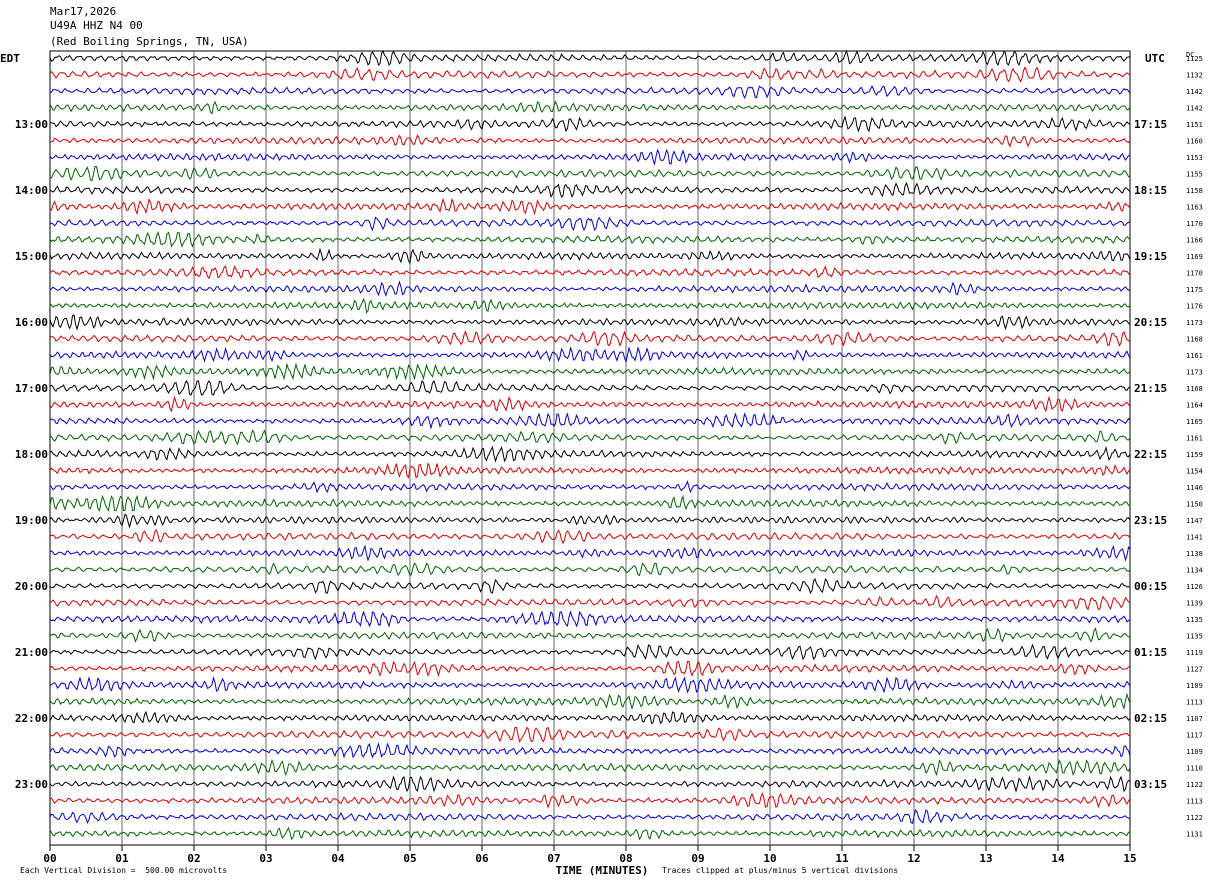 This screenshot has width=1210, height=886. Describe the element at coordinates (338, 858) in the screenshot. I see `x-tick-label: 04` at that location.